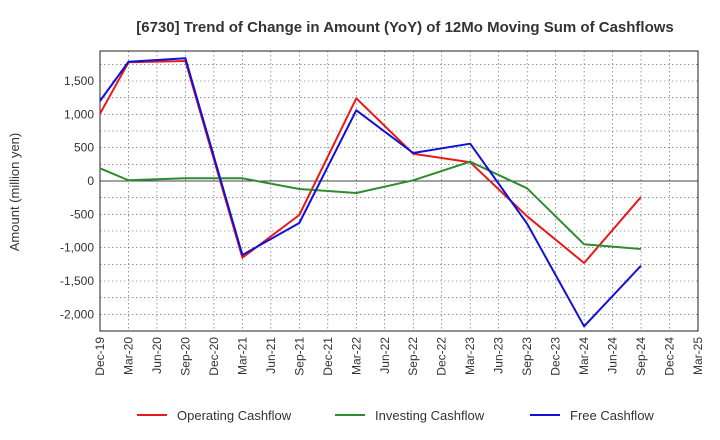 This screenshot has height=440, width=720. What do you see at coordinates (82, 214) in the screenshot?
I see `y-tick-label: -500` at bounding box center [82, 214].